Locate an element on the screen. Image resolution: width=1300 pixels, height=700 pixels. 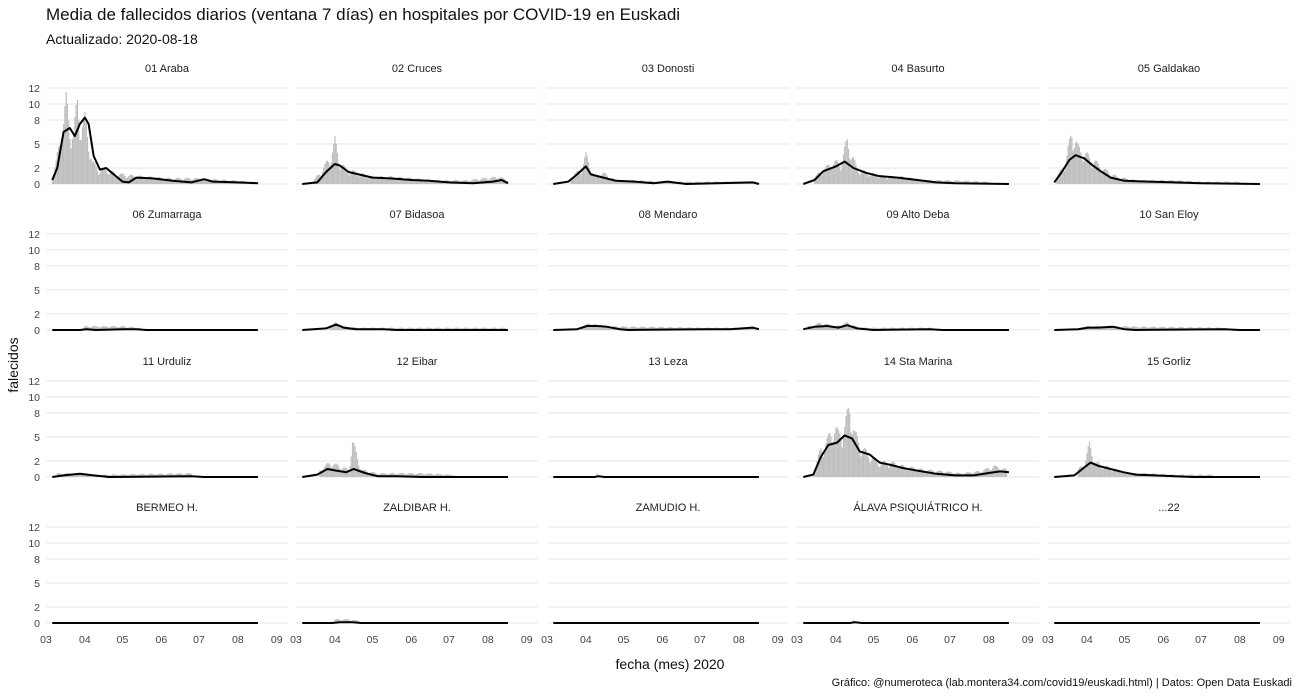
panel-title: 05 Galdakao is located at coordinates (1169, 69).